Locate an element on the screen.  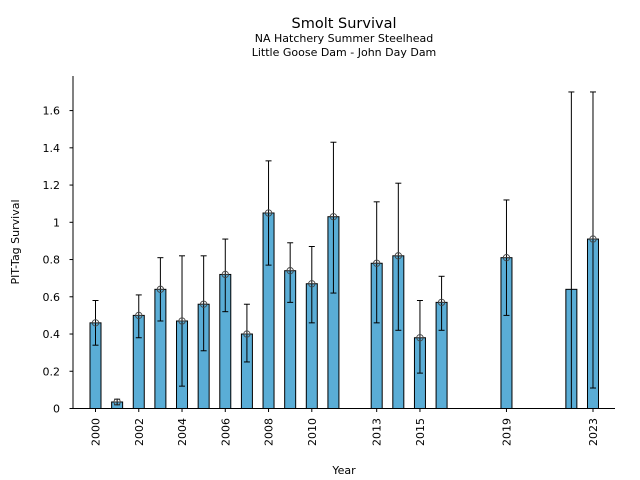
error-bar-2015 is located at coordinates (419, 337).